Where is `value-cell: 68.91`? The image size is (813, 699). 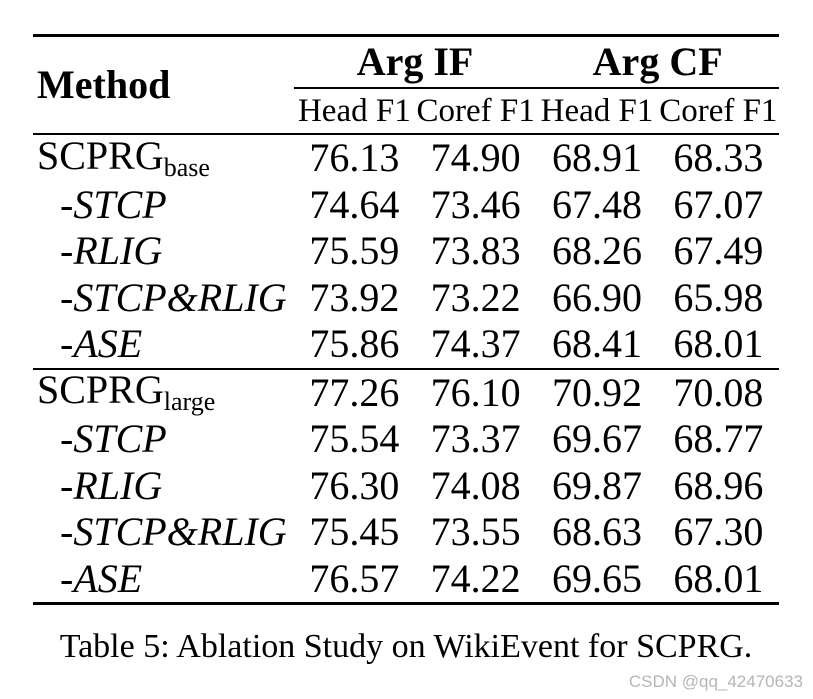 value-cell: 68.91 is located at coordinates (596, 158).